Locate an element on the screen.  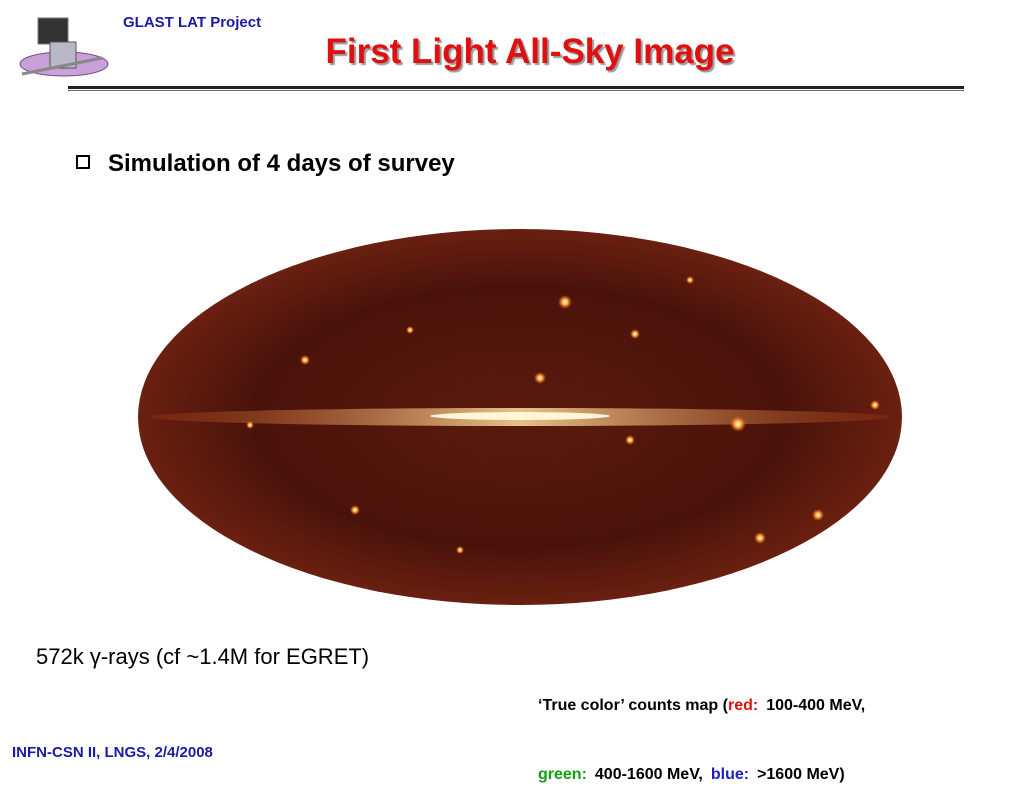
bullet-text: Simulation of 4 days of survey is located at coordinates (281, 163).